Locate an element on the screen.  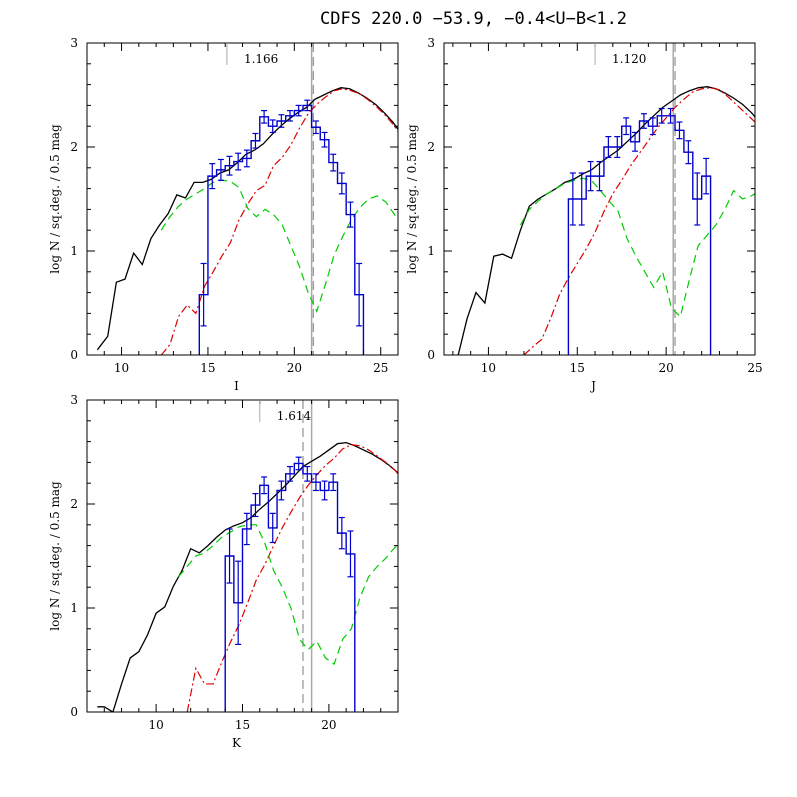
x-axis-label: J is located at coordinates (592, 386).